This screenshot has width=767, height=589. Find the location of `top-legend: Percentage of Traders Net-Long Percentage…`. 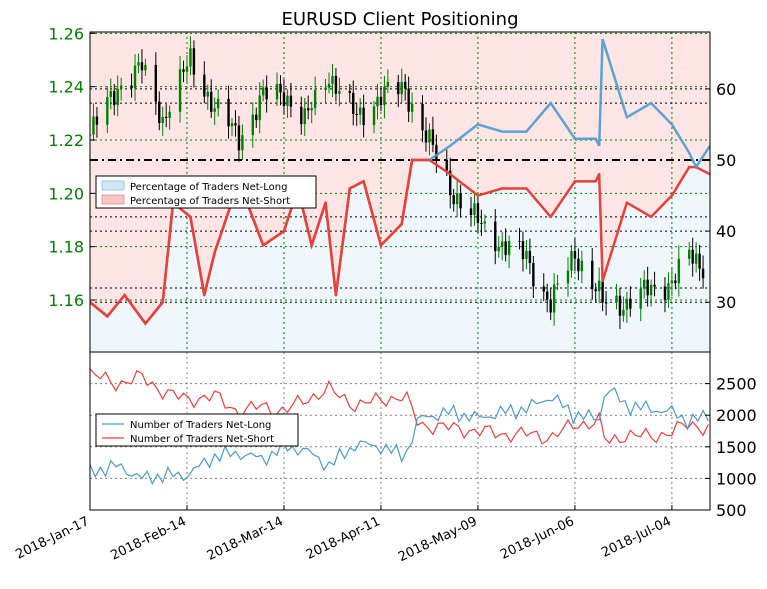

top-legend: Percentage of Traders Net-Long Percentage… is located at coordinates (206, 192).